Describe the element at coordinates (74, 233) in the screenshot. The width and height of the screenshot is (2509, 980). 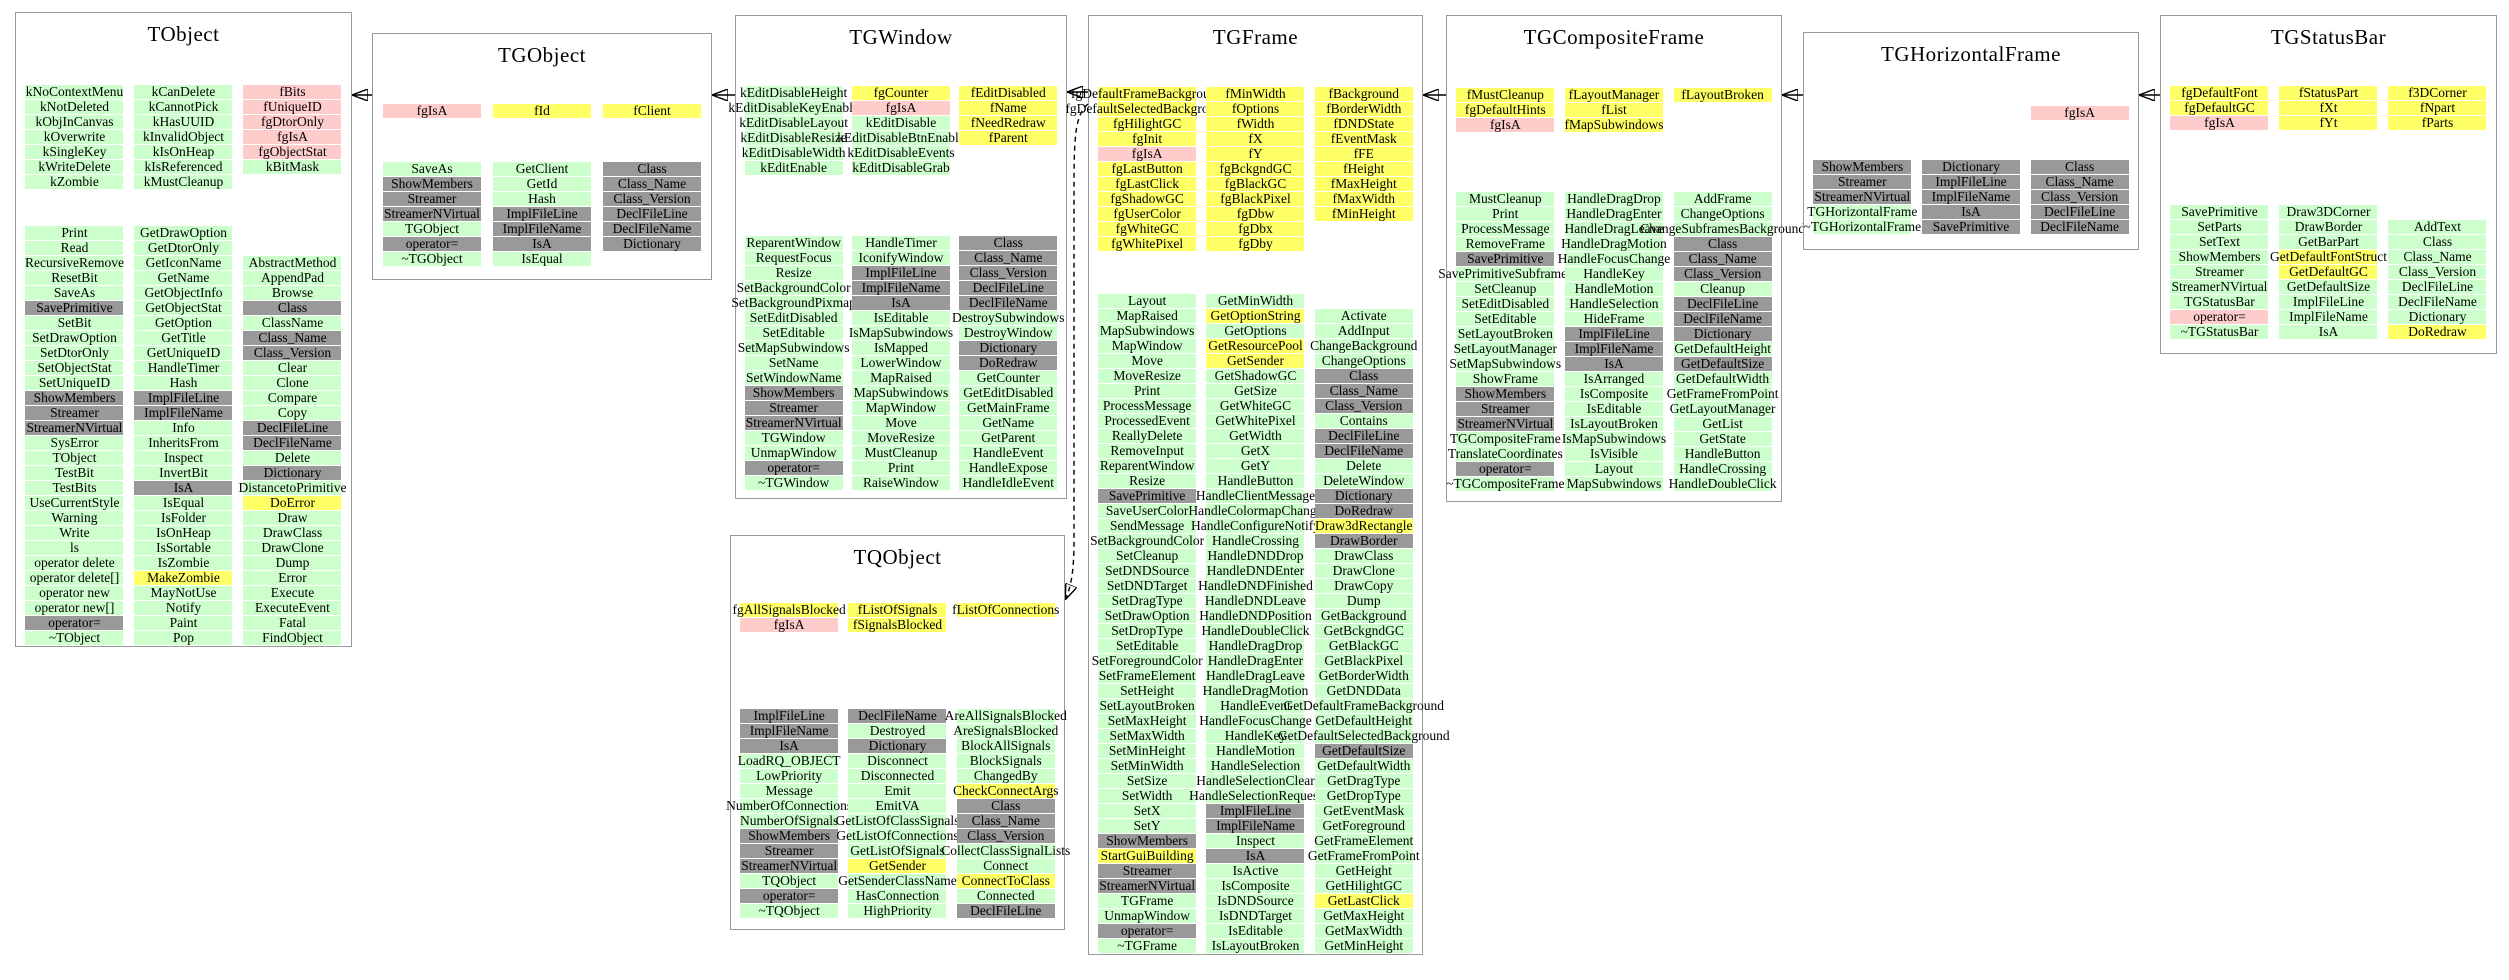
I see `method-print: Print` at that location.